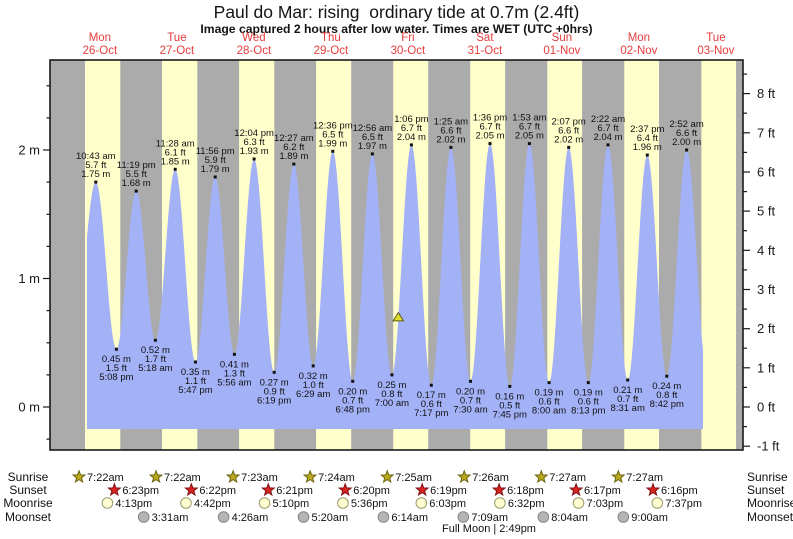  What do you see at coordinates (294, 491) in the screenshot?
I see `sunset-time: 6:21pm` at bounding box center [294, 491].